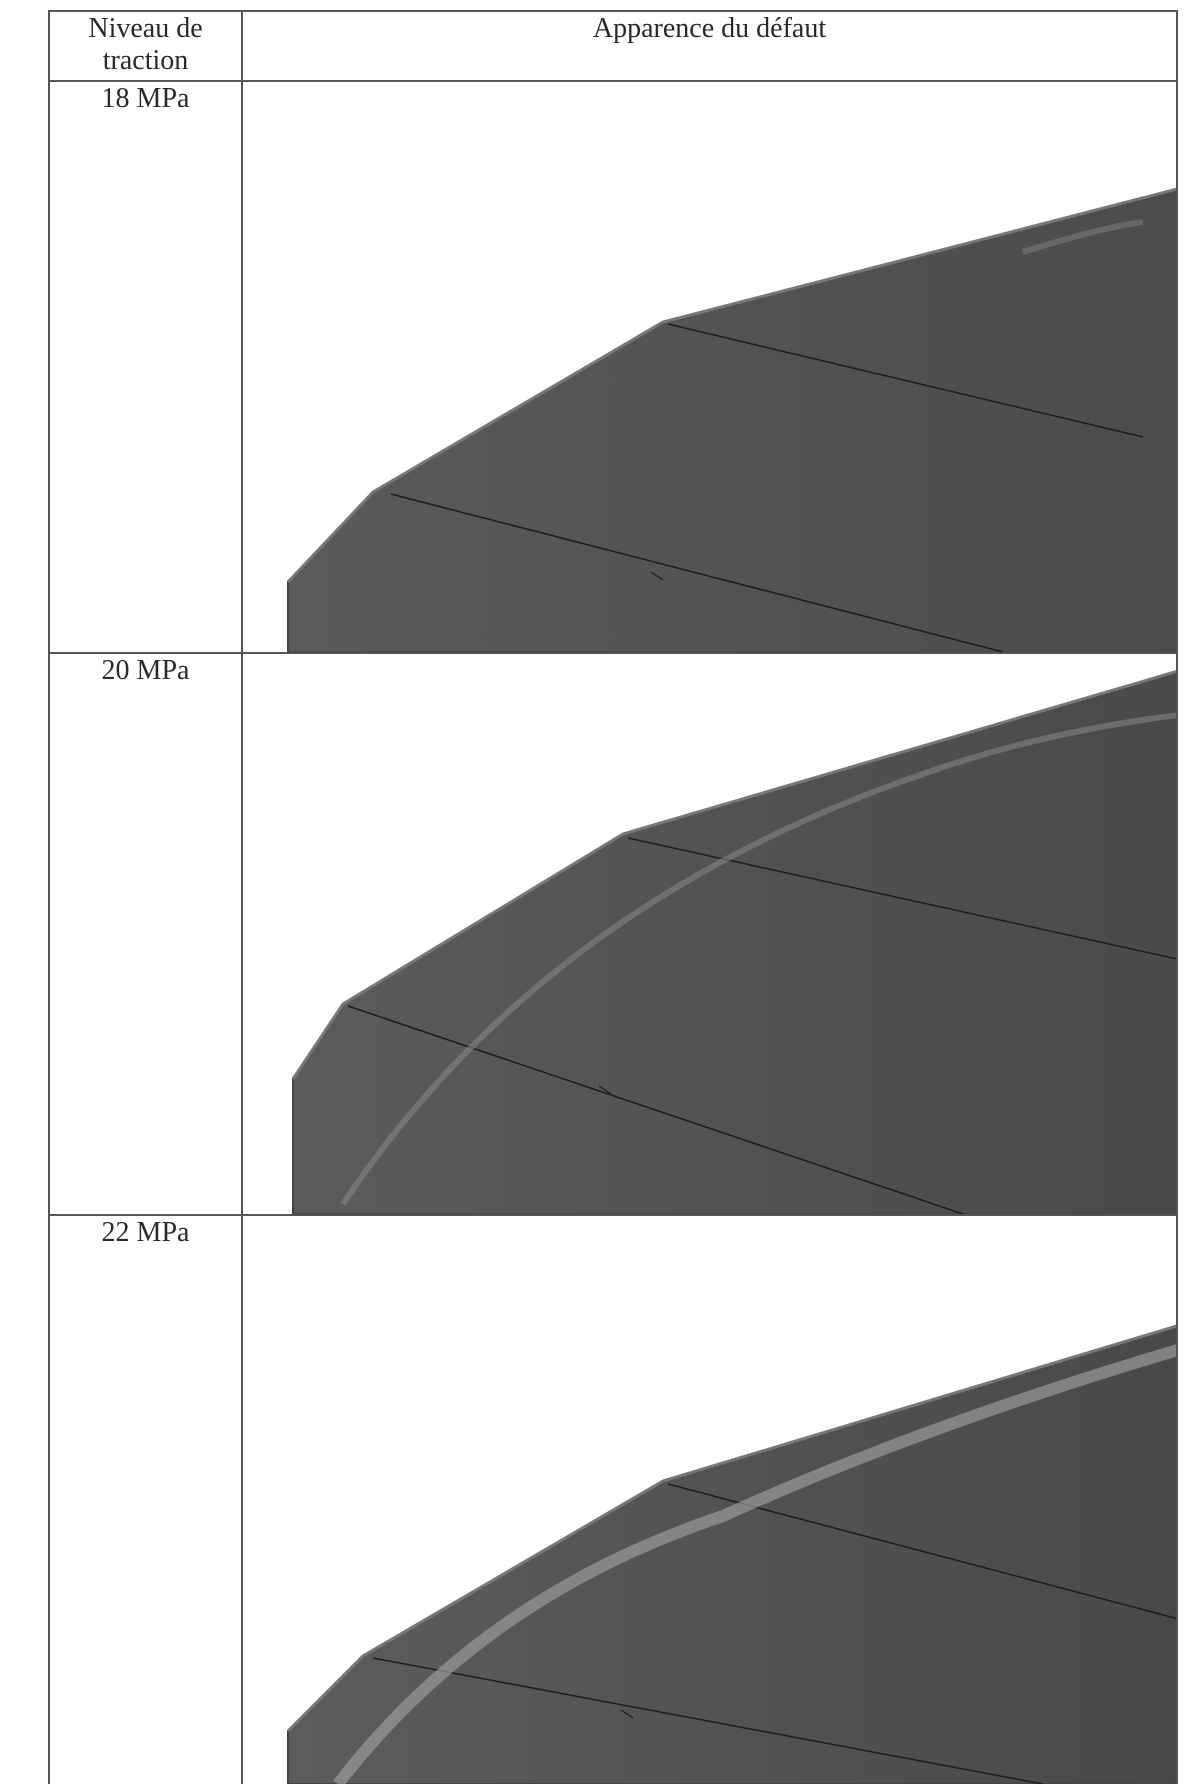  Describe the element at coordinates (709, 28) in the screenshot. I see `header-col2: Apparence du défaut` at that location.